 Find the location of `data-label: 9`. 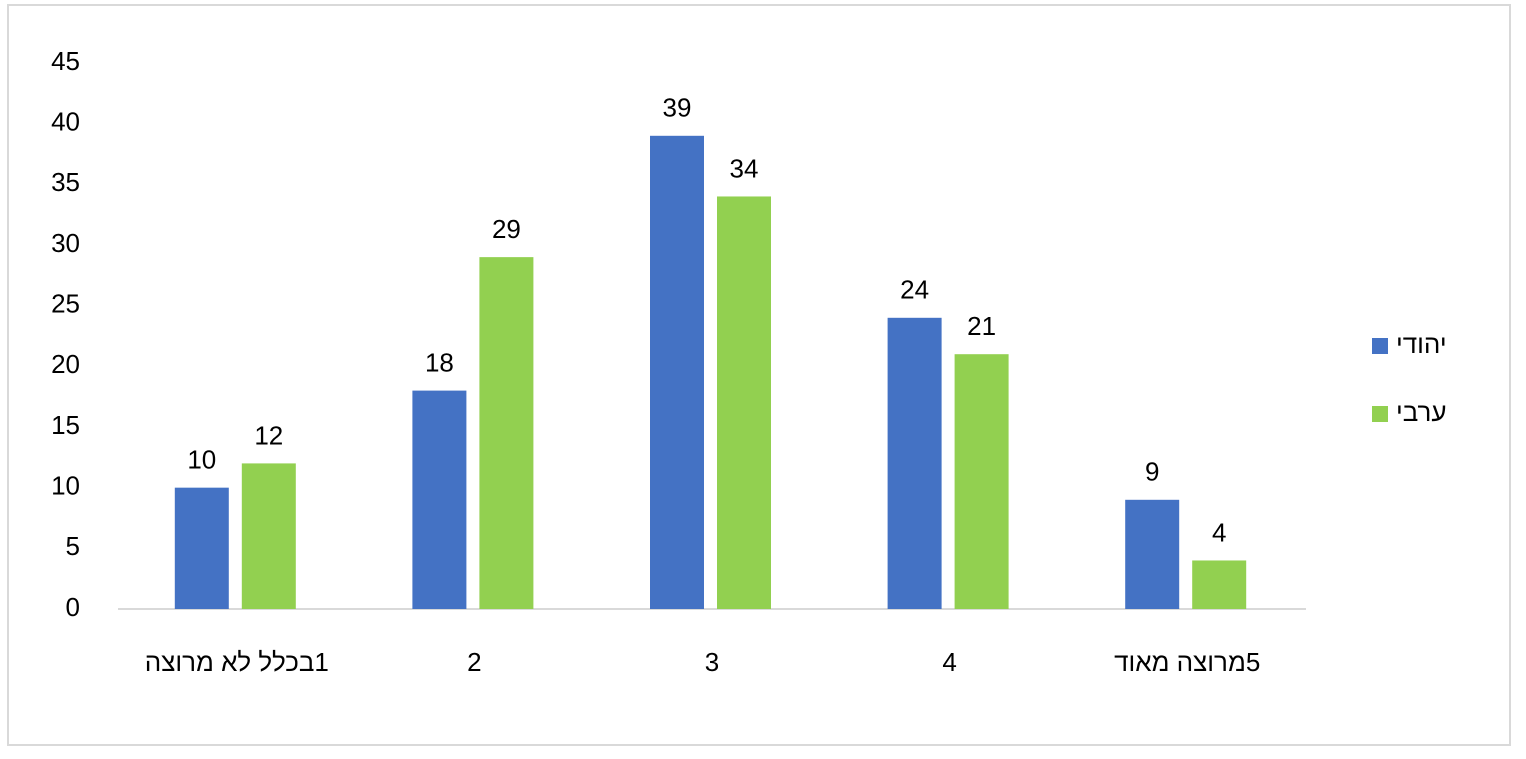

data-label: 9 is located at coordinates (1152, 472).